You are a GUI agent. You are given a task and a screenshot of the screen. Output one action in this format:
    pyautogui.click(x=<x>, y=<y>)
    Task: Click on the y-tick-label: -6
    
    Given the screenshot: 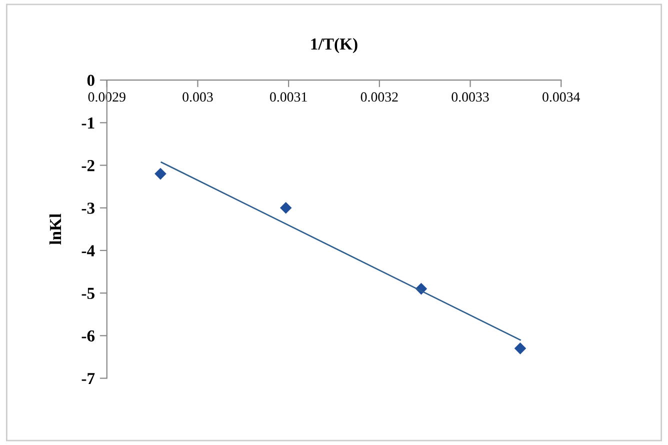 What is the action you would take?
    pyautogui.click(x=88, y=336)
    